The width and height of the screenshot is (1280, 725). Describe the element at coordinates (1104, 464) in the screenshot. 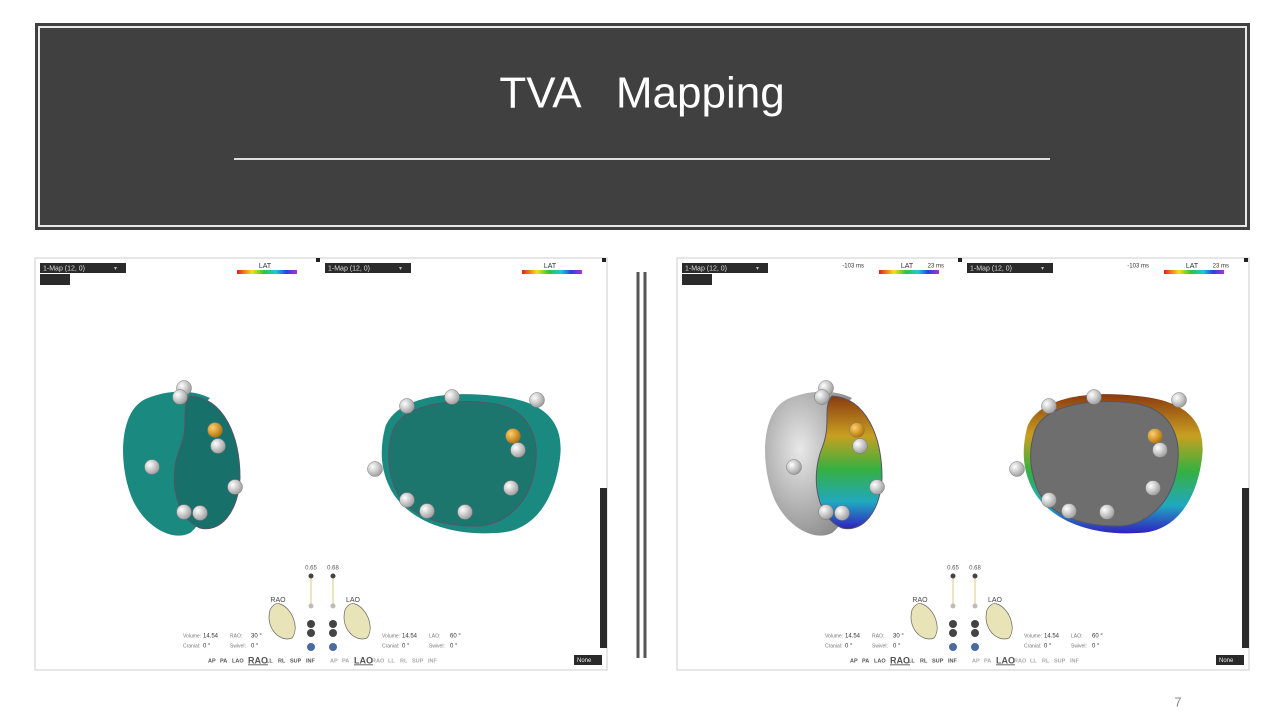

I see `shell-inner` at that location.